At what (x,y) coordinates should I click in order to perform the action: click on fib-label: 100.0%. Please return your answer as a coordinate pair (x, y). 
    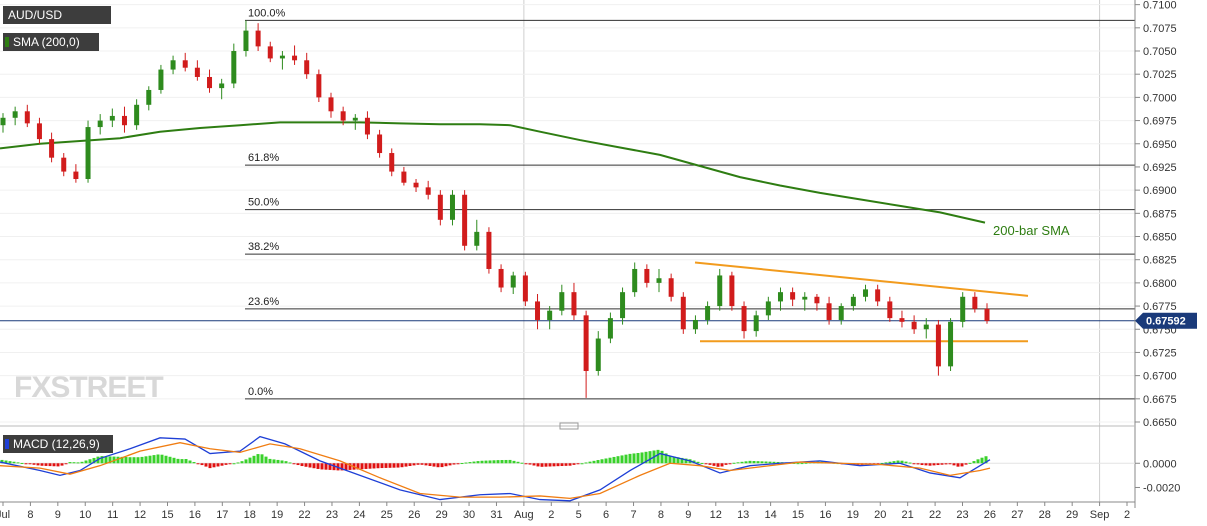
    Looking at the image, I should click on (267, 13).